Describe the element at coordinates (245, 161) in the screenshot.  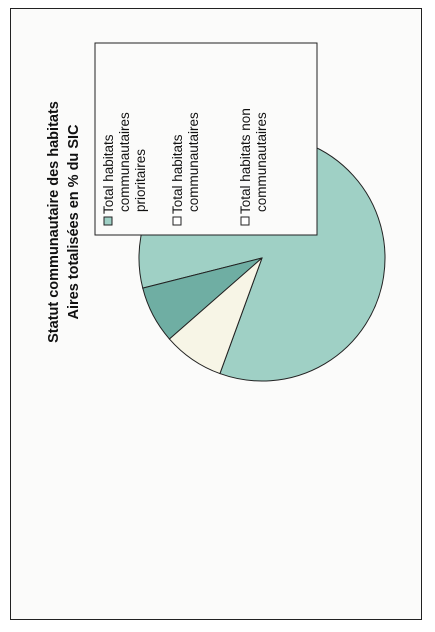
I see `legend-label-3-line-1: Total habitats non` at that location.